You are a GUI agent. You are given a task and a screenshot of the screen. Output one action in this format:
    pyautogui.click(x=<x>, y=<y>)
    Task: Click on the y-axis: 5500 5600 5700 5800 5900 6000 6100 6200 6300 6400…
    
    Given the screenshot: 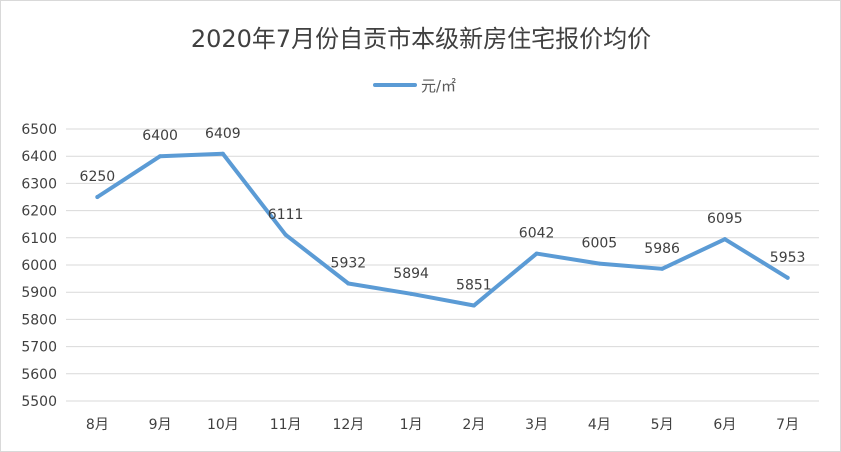 What is the action you would take?
    pyautogui.click(x=39, y=266)
    